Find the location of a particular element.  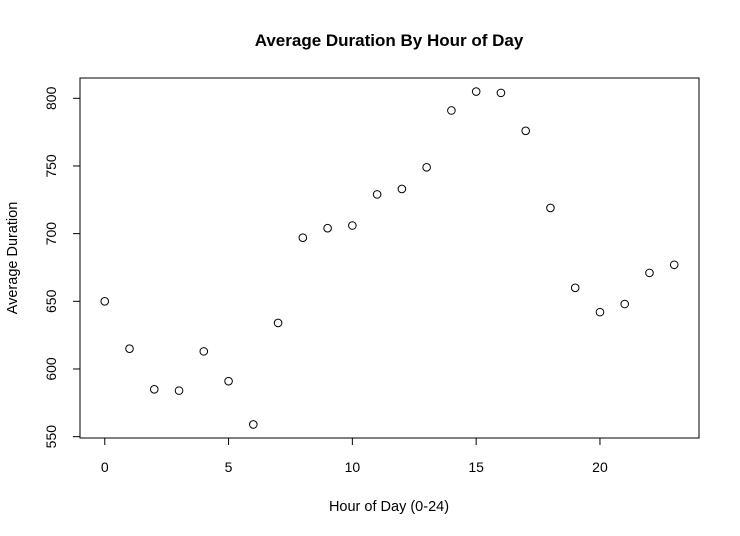

x-tick-label: 15 is located at coordinates (476, 467).